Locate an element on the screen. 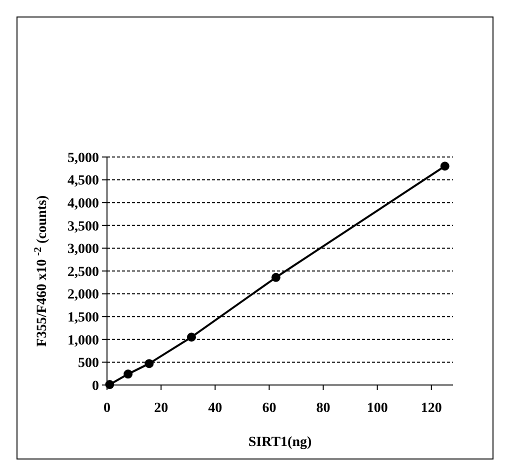 This screenshot has width=511, height=474. y-tick-label: 4,500 is located at coordinates (83, 181).